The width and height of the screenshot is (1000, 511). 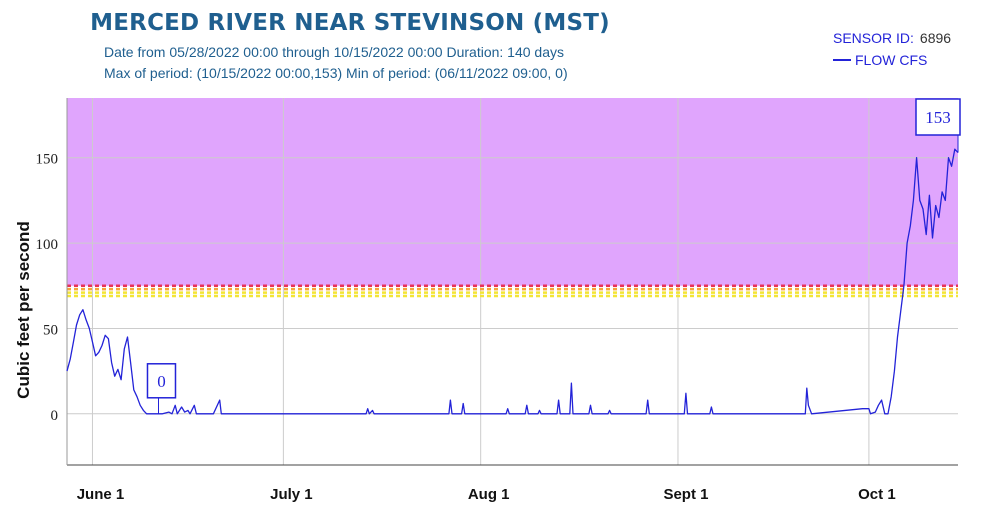 What do you see at coordinates (877, 494) in the screenshot?
I see `x-tick-label: Oct 1` at bounding box center [877, 494].